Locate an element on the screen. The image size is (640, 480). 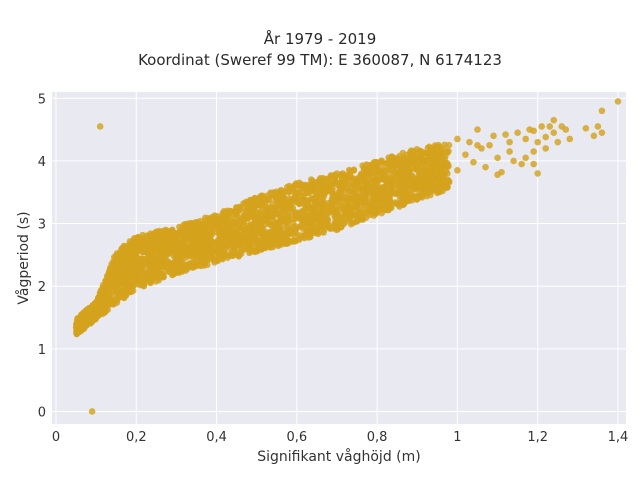
y-tick-label: 5 is located at coordinates (42, 99).